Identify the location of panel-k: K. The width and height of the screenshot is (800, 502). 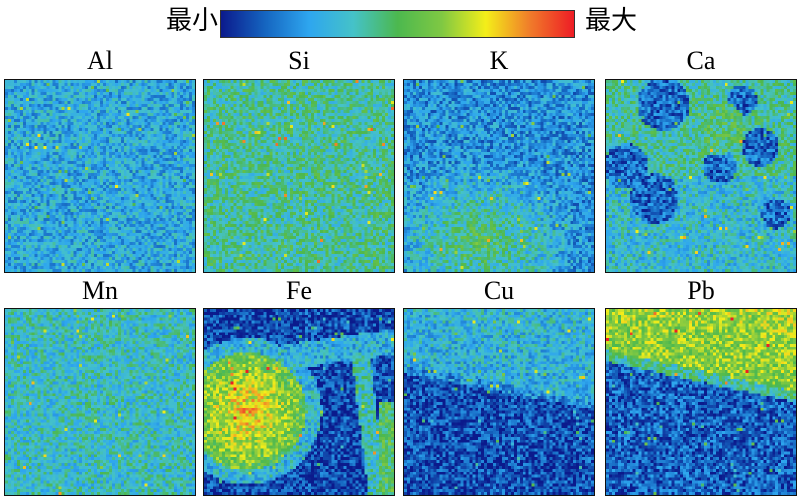
(499, 159).